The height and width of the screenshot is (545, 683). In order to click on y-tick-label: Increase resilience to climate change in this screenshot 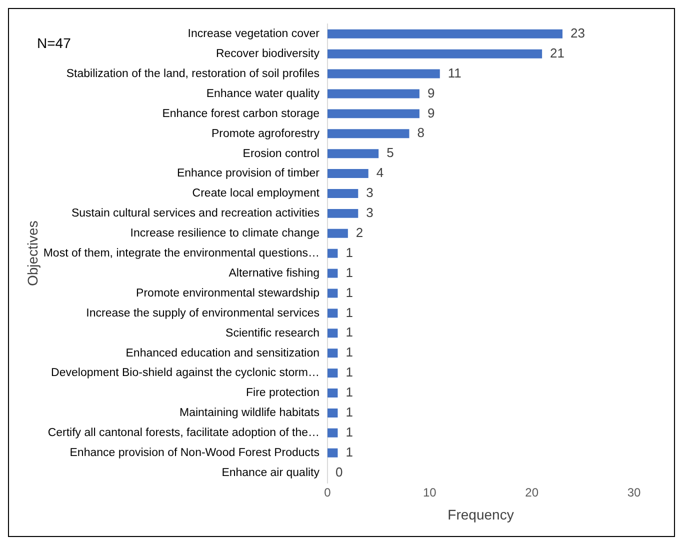, I will do `click(225, 234)`.